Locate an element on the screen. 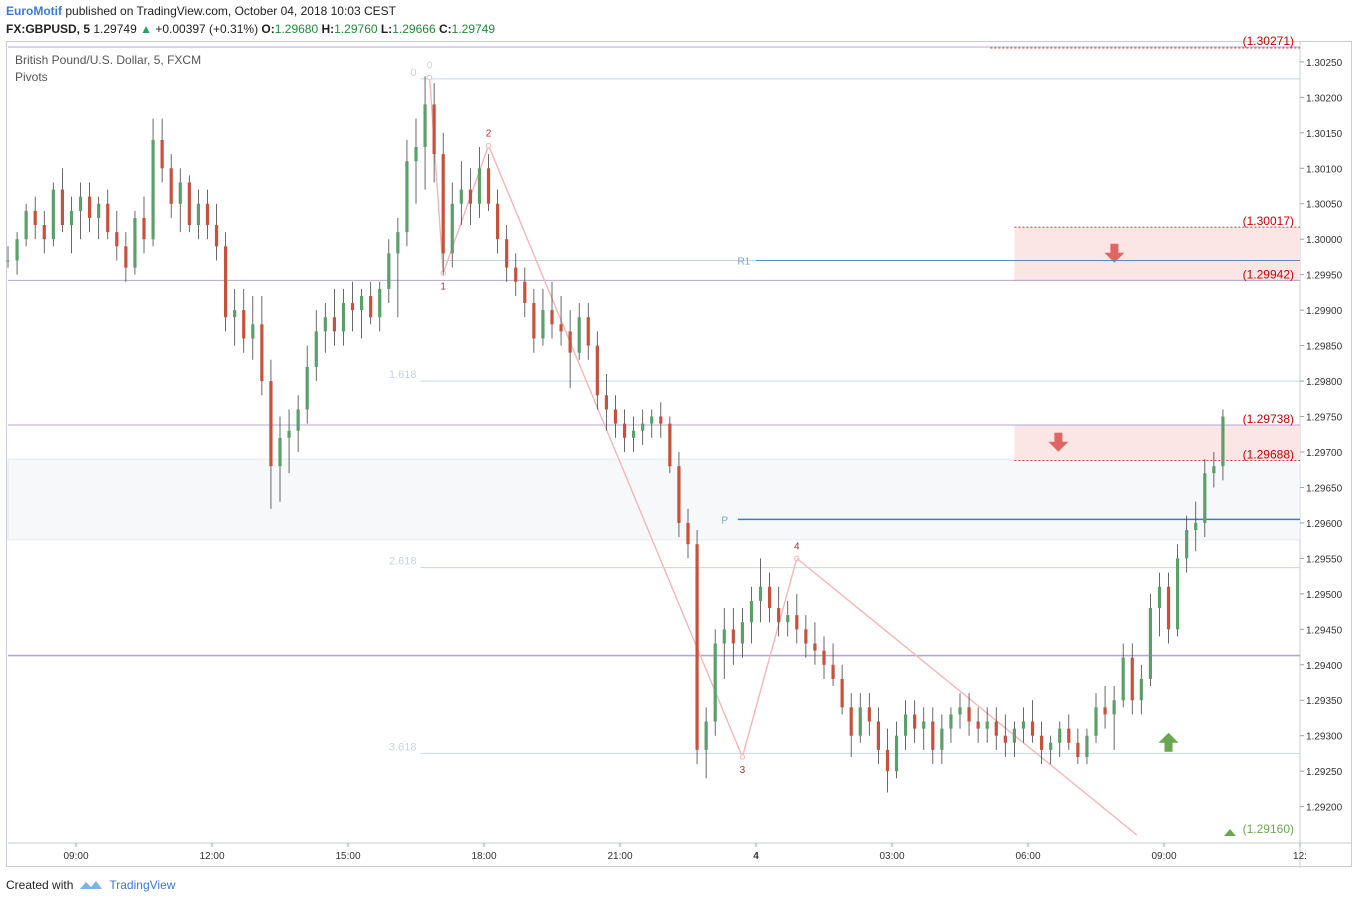 This screenshot has height=903, width=1358. price-tick-label: 1.30000 is located at coordinates (1324, 240).